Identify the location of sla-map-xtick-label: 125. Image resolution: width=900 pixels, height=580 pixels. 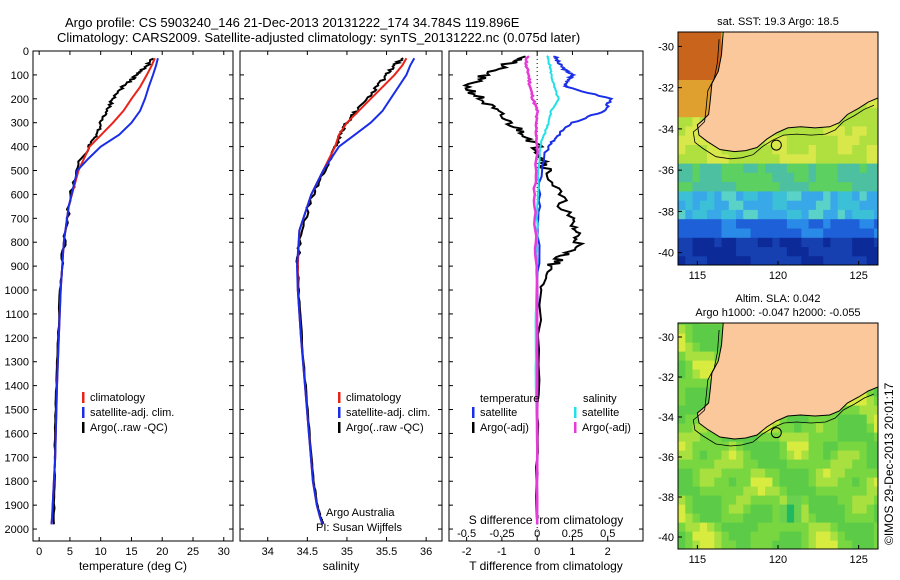
(858, 560).